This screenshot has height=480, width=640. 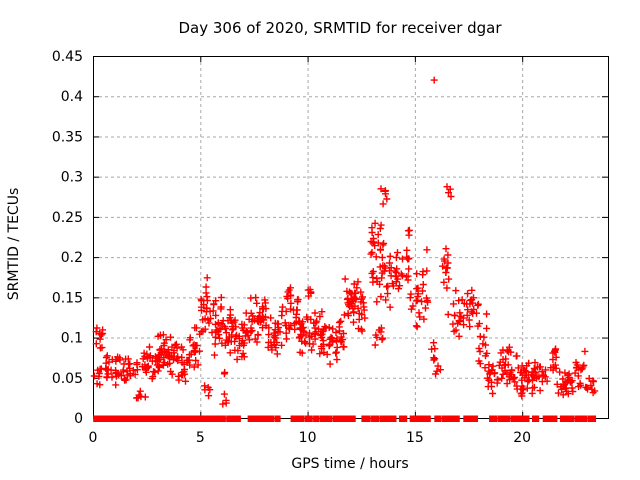 What do you see at coordinates (67, 379) in the screenshot?
I see `y-tick-label: 0.05` at bounding box center [67, 379].